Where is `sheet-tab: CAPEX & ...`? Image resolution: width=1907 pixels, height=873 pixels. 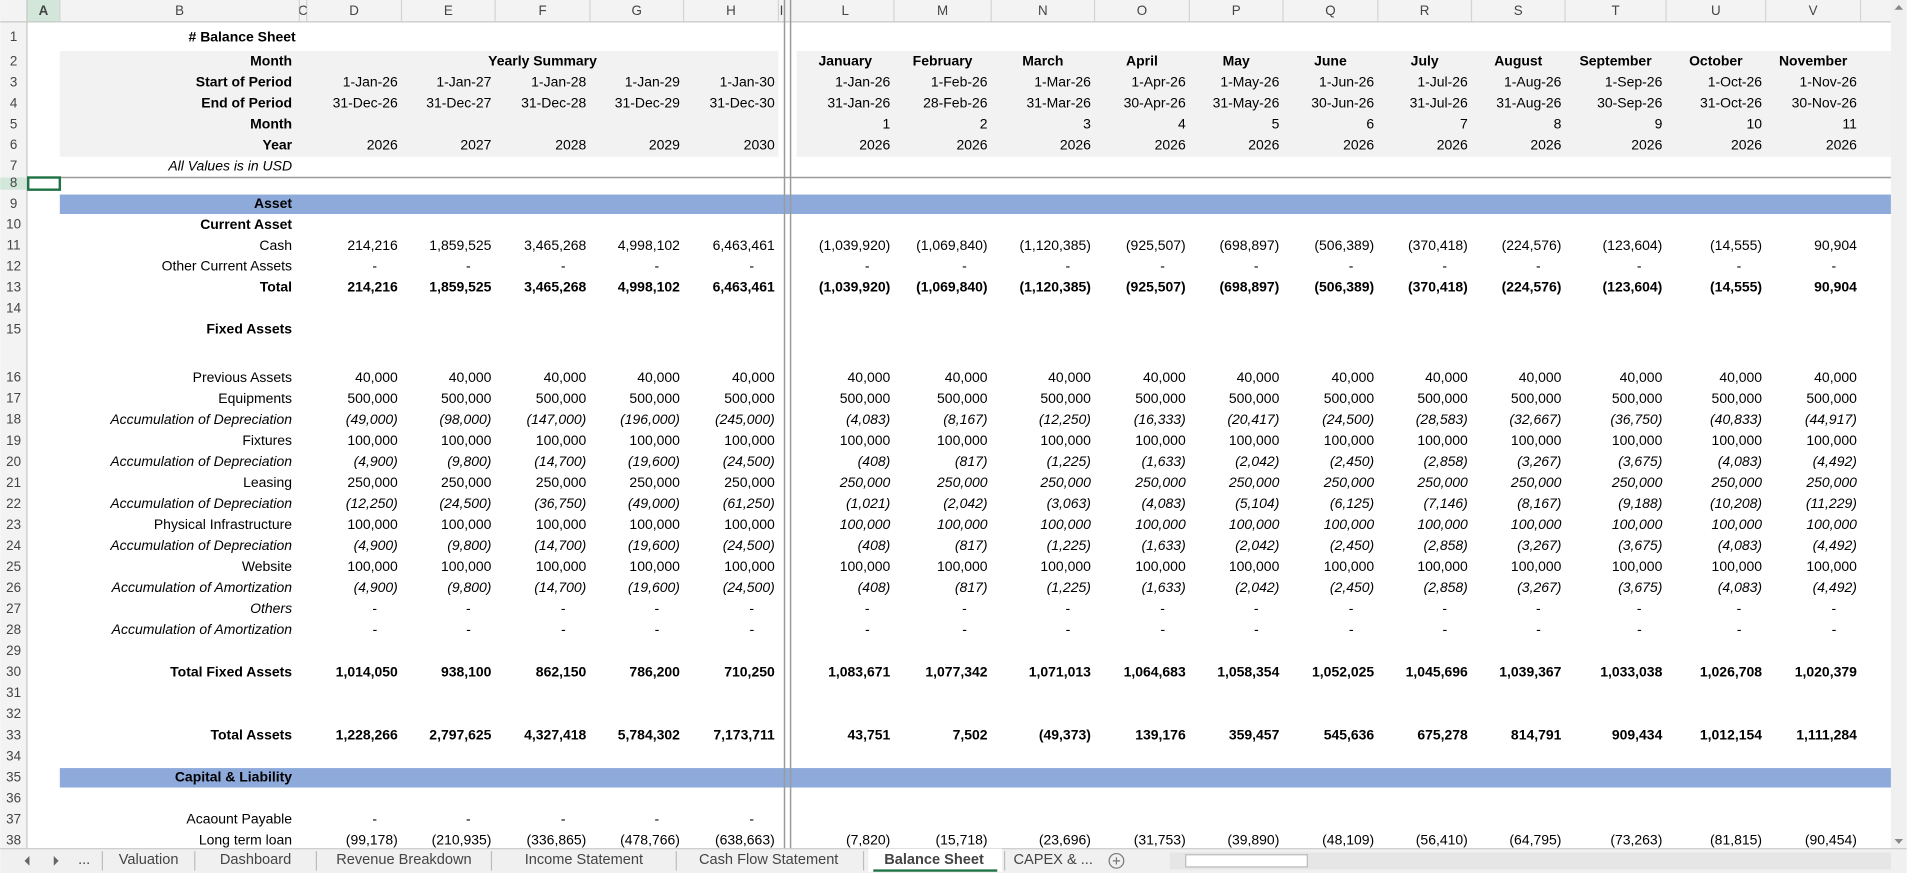 sheet-tab: CAPEX & ... is located at coordinates (1052, 860).